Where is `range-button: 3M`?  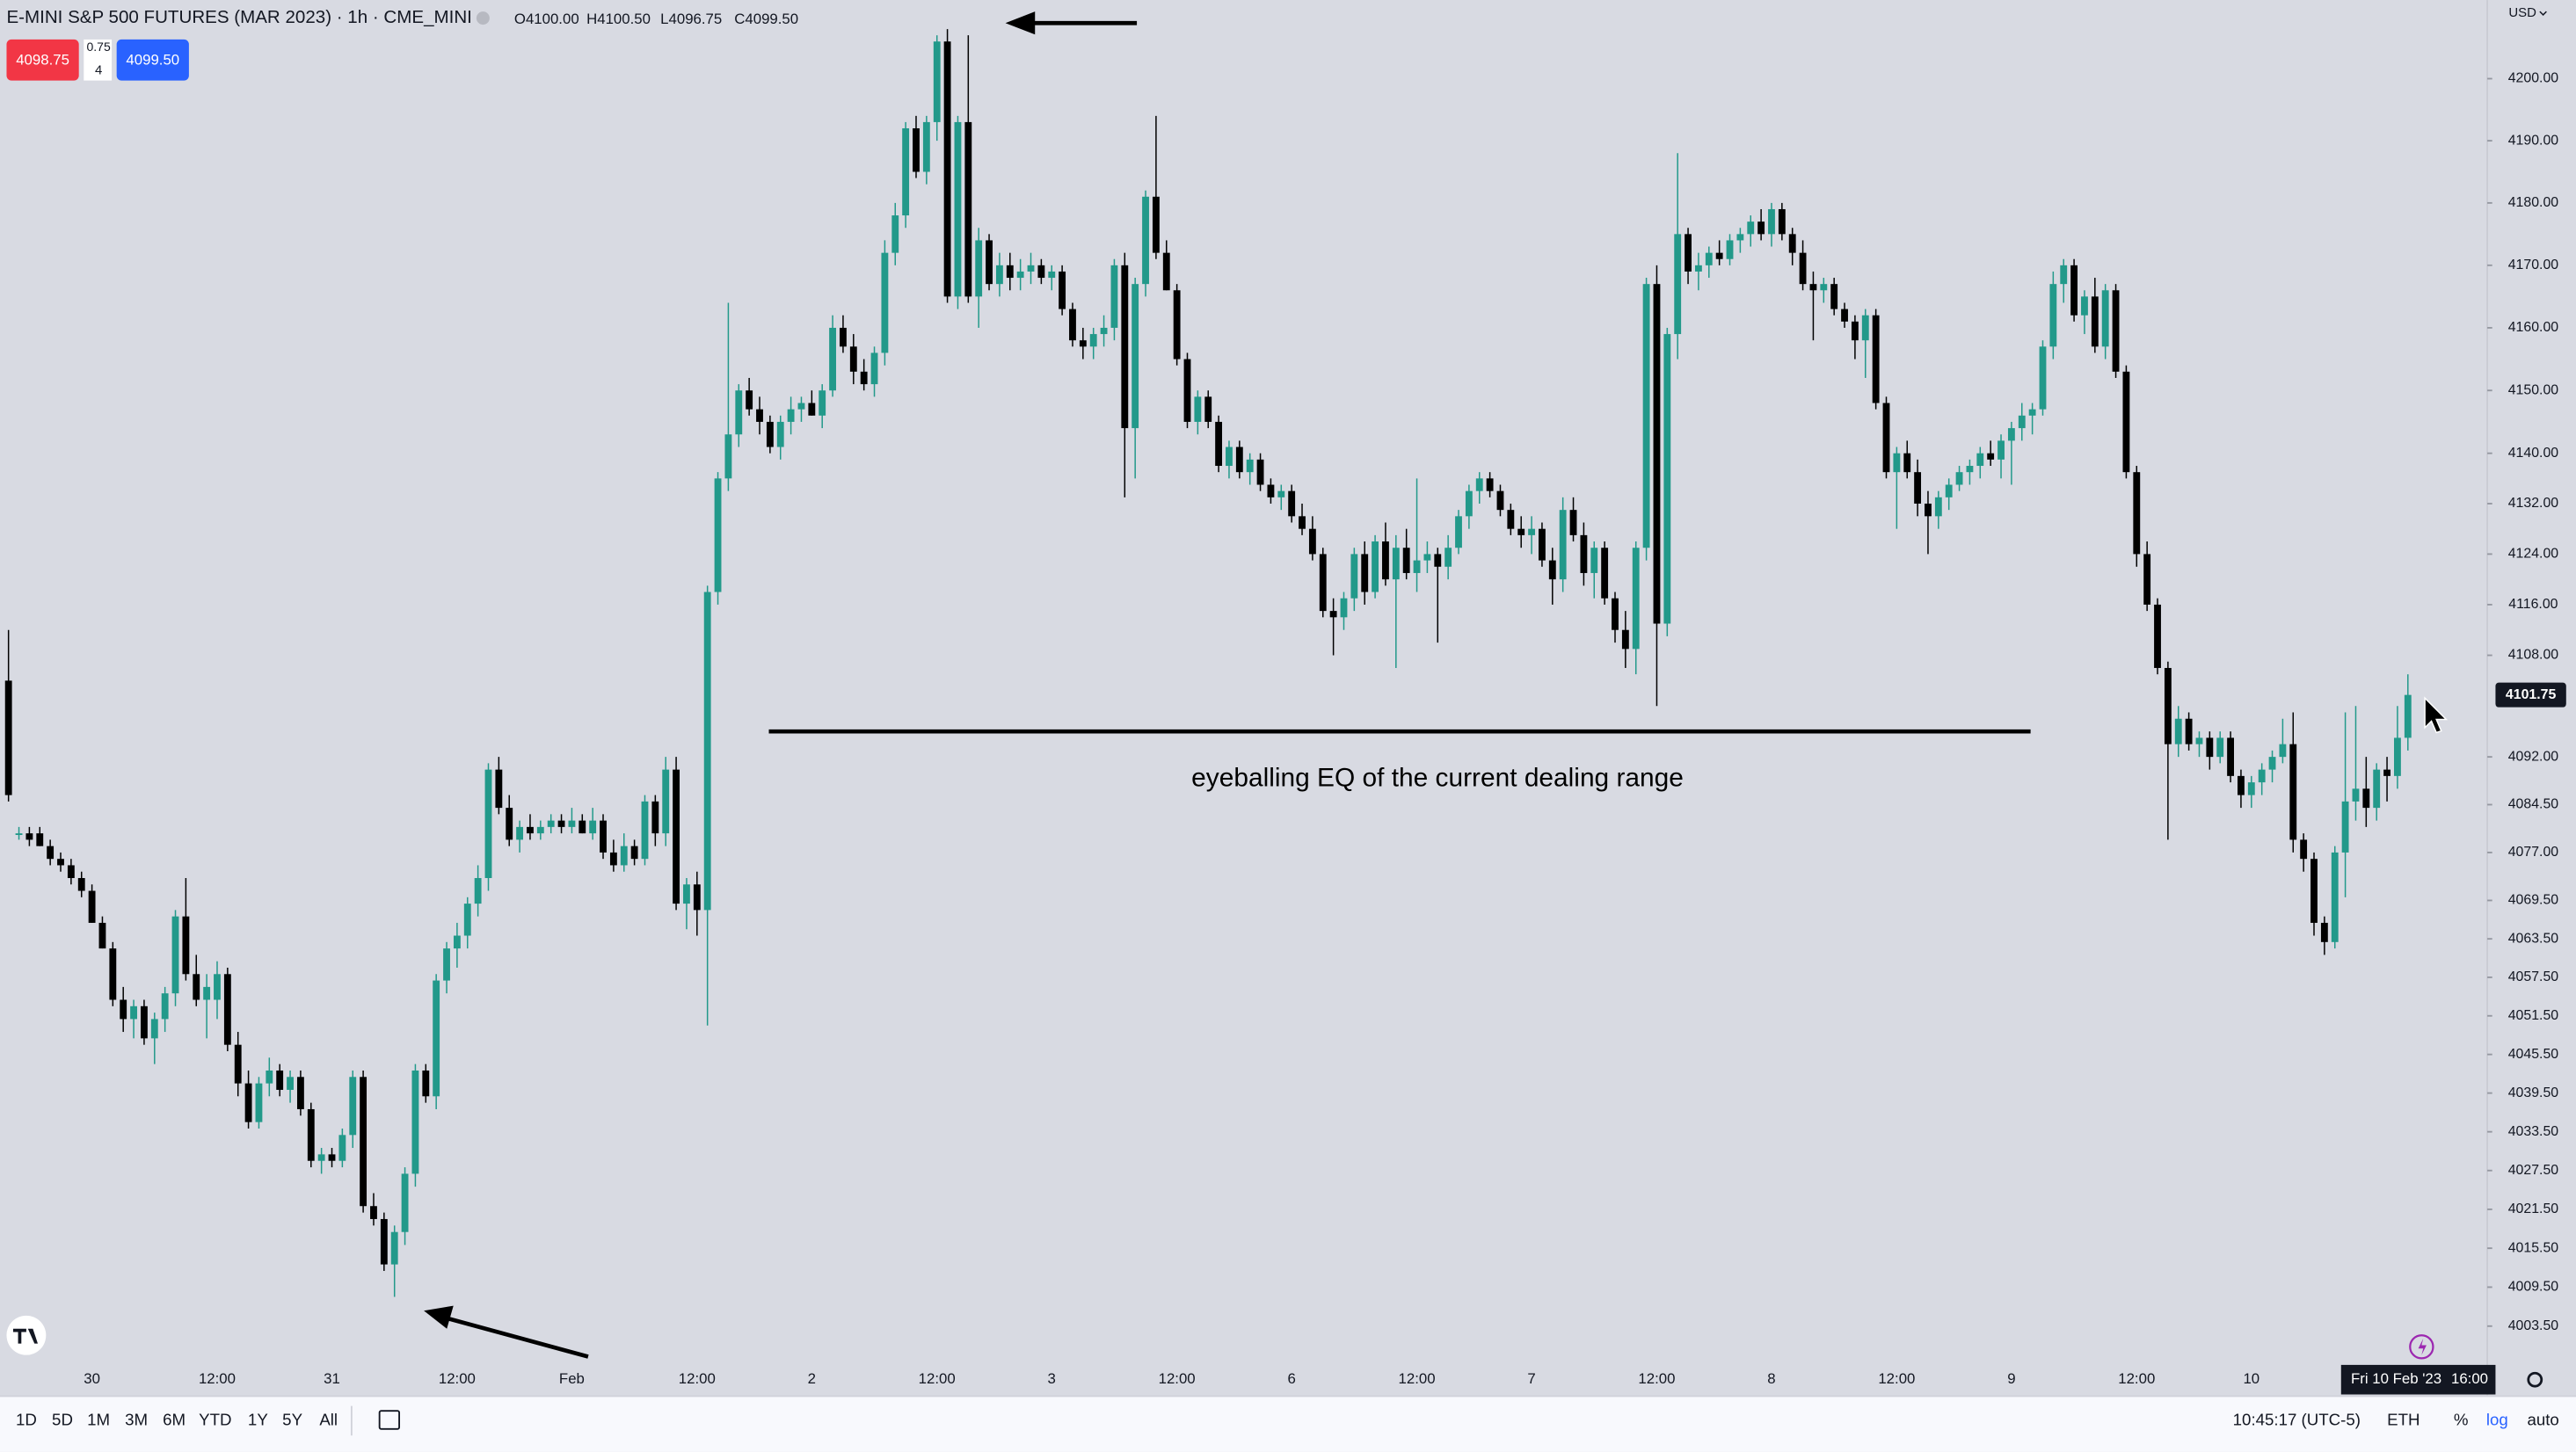
range-button: 3M is located at coordinates (136, 1419).